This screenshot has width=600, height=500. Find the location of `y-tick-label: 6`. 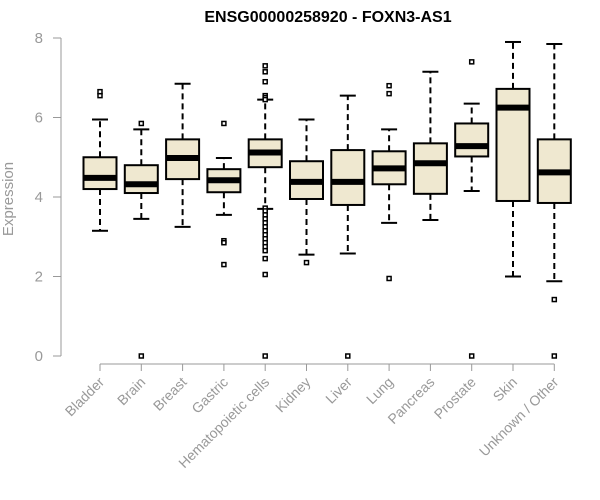

y-tick-label: 6 is located at coordinates (39, 118).